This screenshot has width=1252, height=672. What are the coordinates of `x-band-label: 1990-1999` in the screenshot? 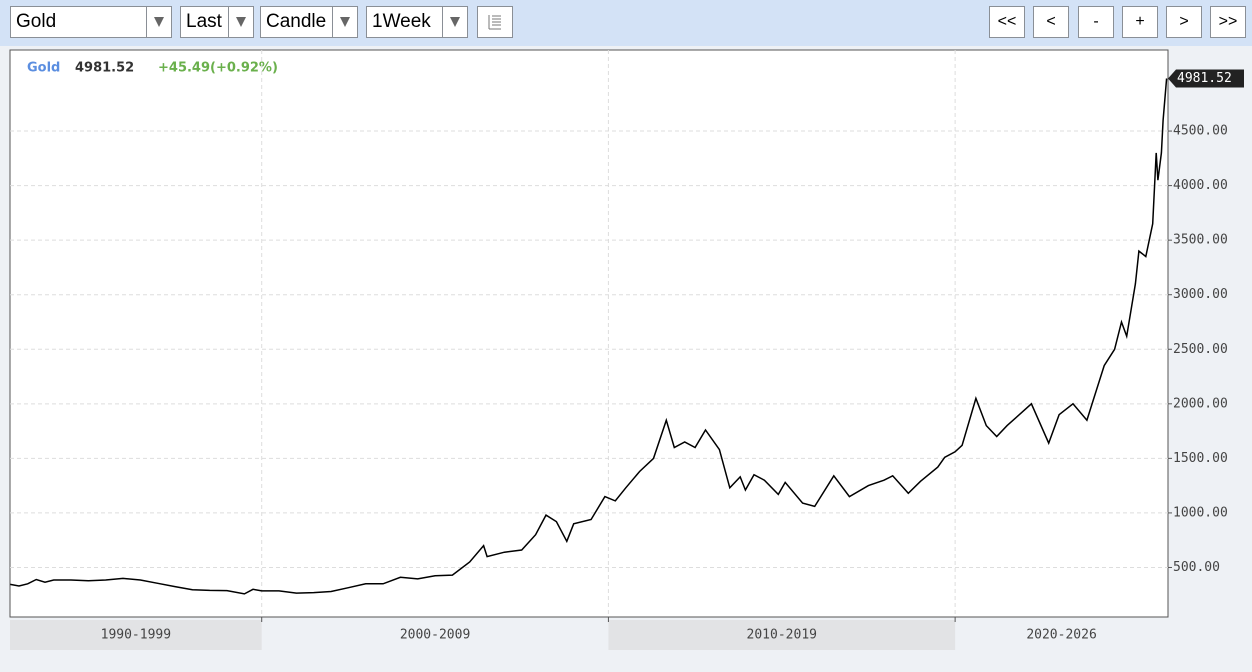 It's located at (136, 635).